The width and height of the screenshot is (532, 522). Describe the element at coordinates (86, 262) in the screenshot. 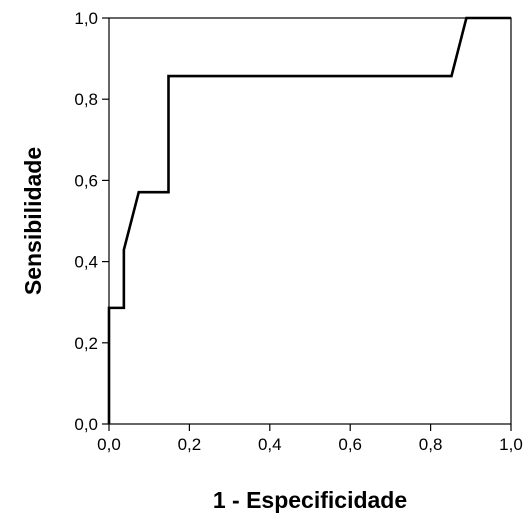

I see `y-tick-label: 0,4` at that location.